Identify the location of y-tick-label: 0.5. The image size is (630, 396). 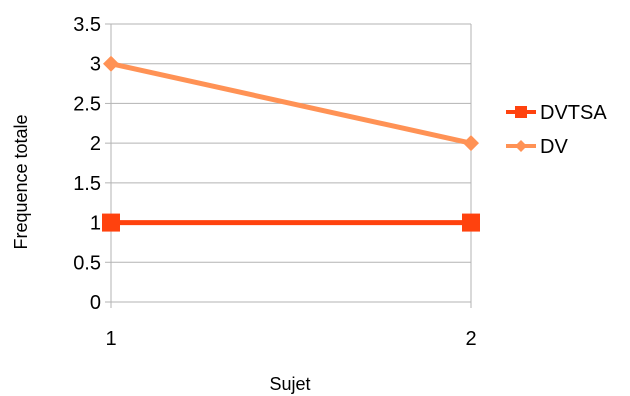
(87, 263).